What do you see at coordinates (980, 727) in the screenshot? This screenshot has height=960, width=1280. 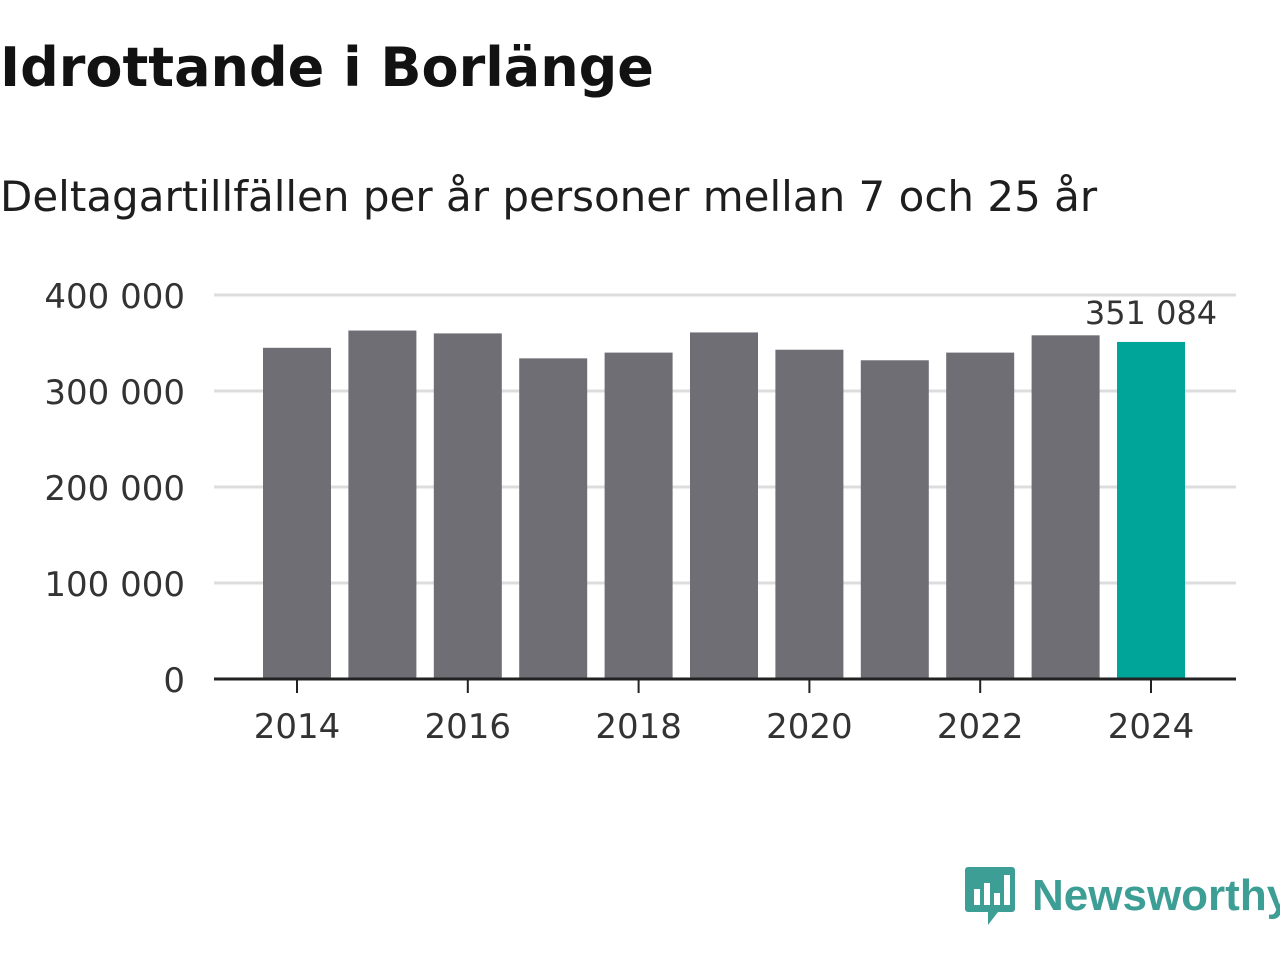 I see `x-tick-label: 2022` at bounding box center [980, 727].